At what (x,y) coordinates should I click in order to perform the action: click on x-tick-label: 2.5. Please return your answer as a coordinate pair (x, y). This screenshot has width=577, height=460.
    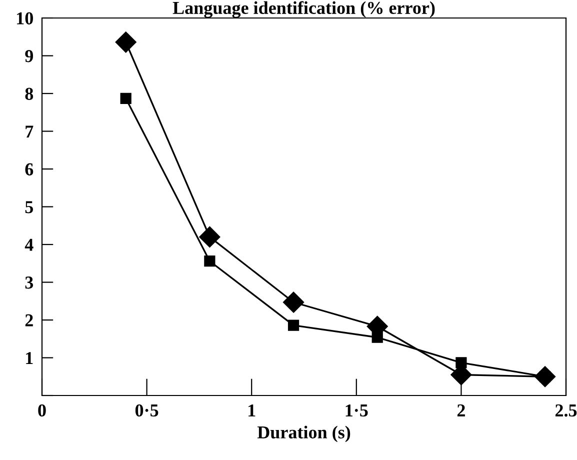
    Looking at the image, I should click on (566, 410).